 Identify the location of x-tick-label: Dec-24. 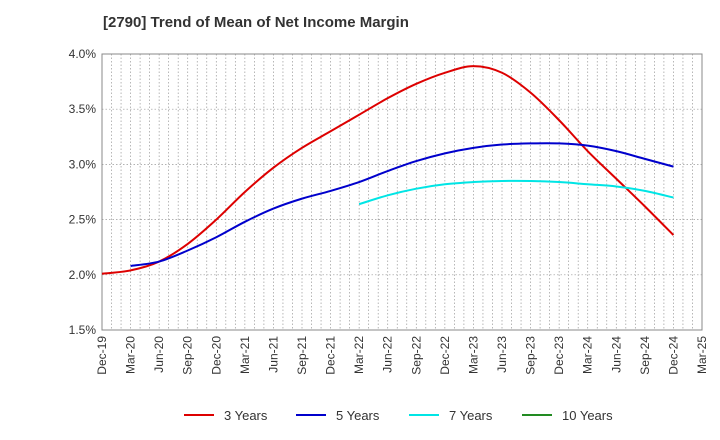
(673, 355).